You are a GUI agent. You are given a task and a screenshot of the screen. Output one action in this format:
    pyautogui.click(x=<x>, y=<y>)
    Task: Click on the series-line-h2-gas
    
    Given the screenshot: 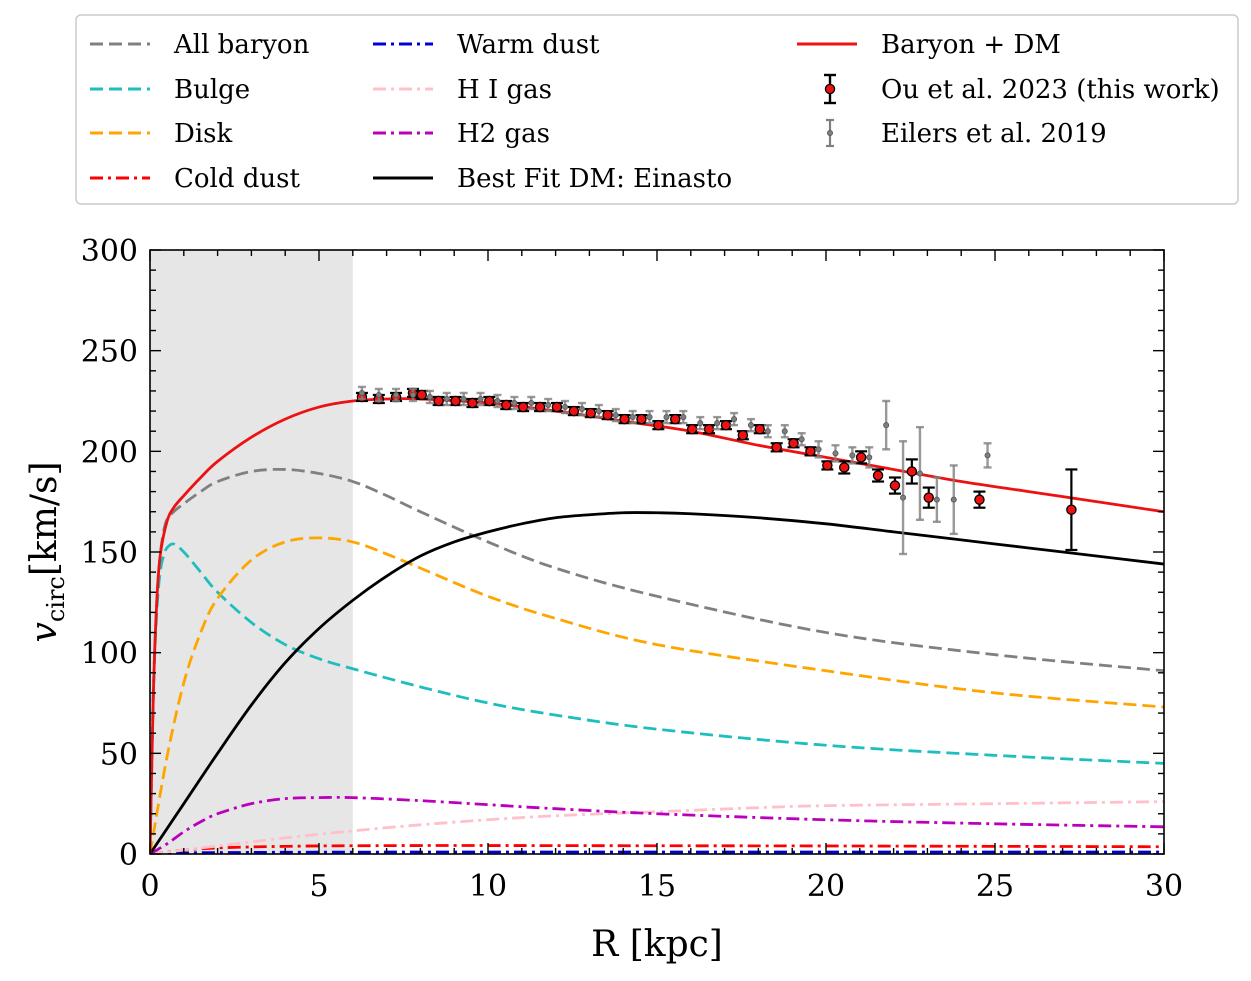 What is the action you would take?
    pyautogui.click(x=657, y=824)
    